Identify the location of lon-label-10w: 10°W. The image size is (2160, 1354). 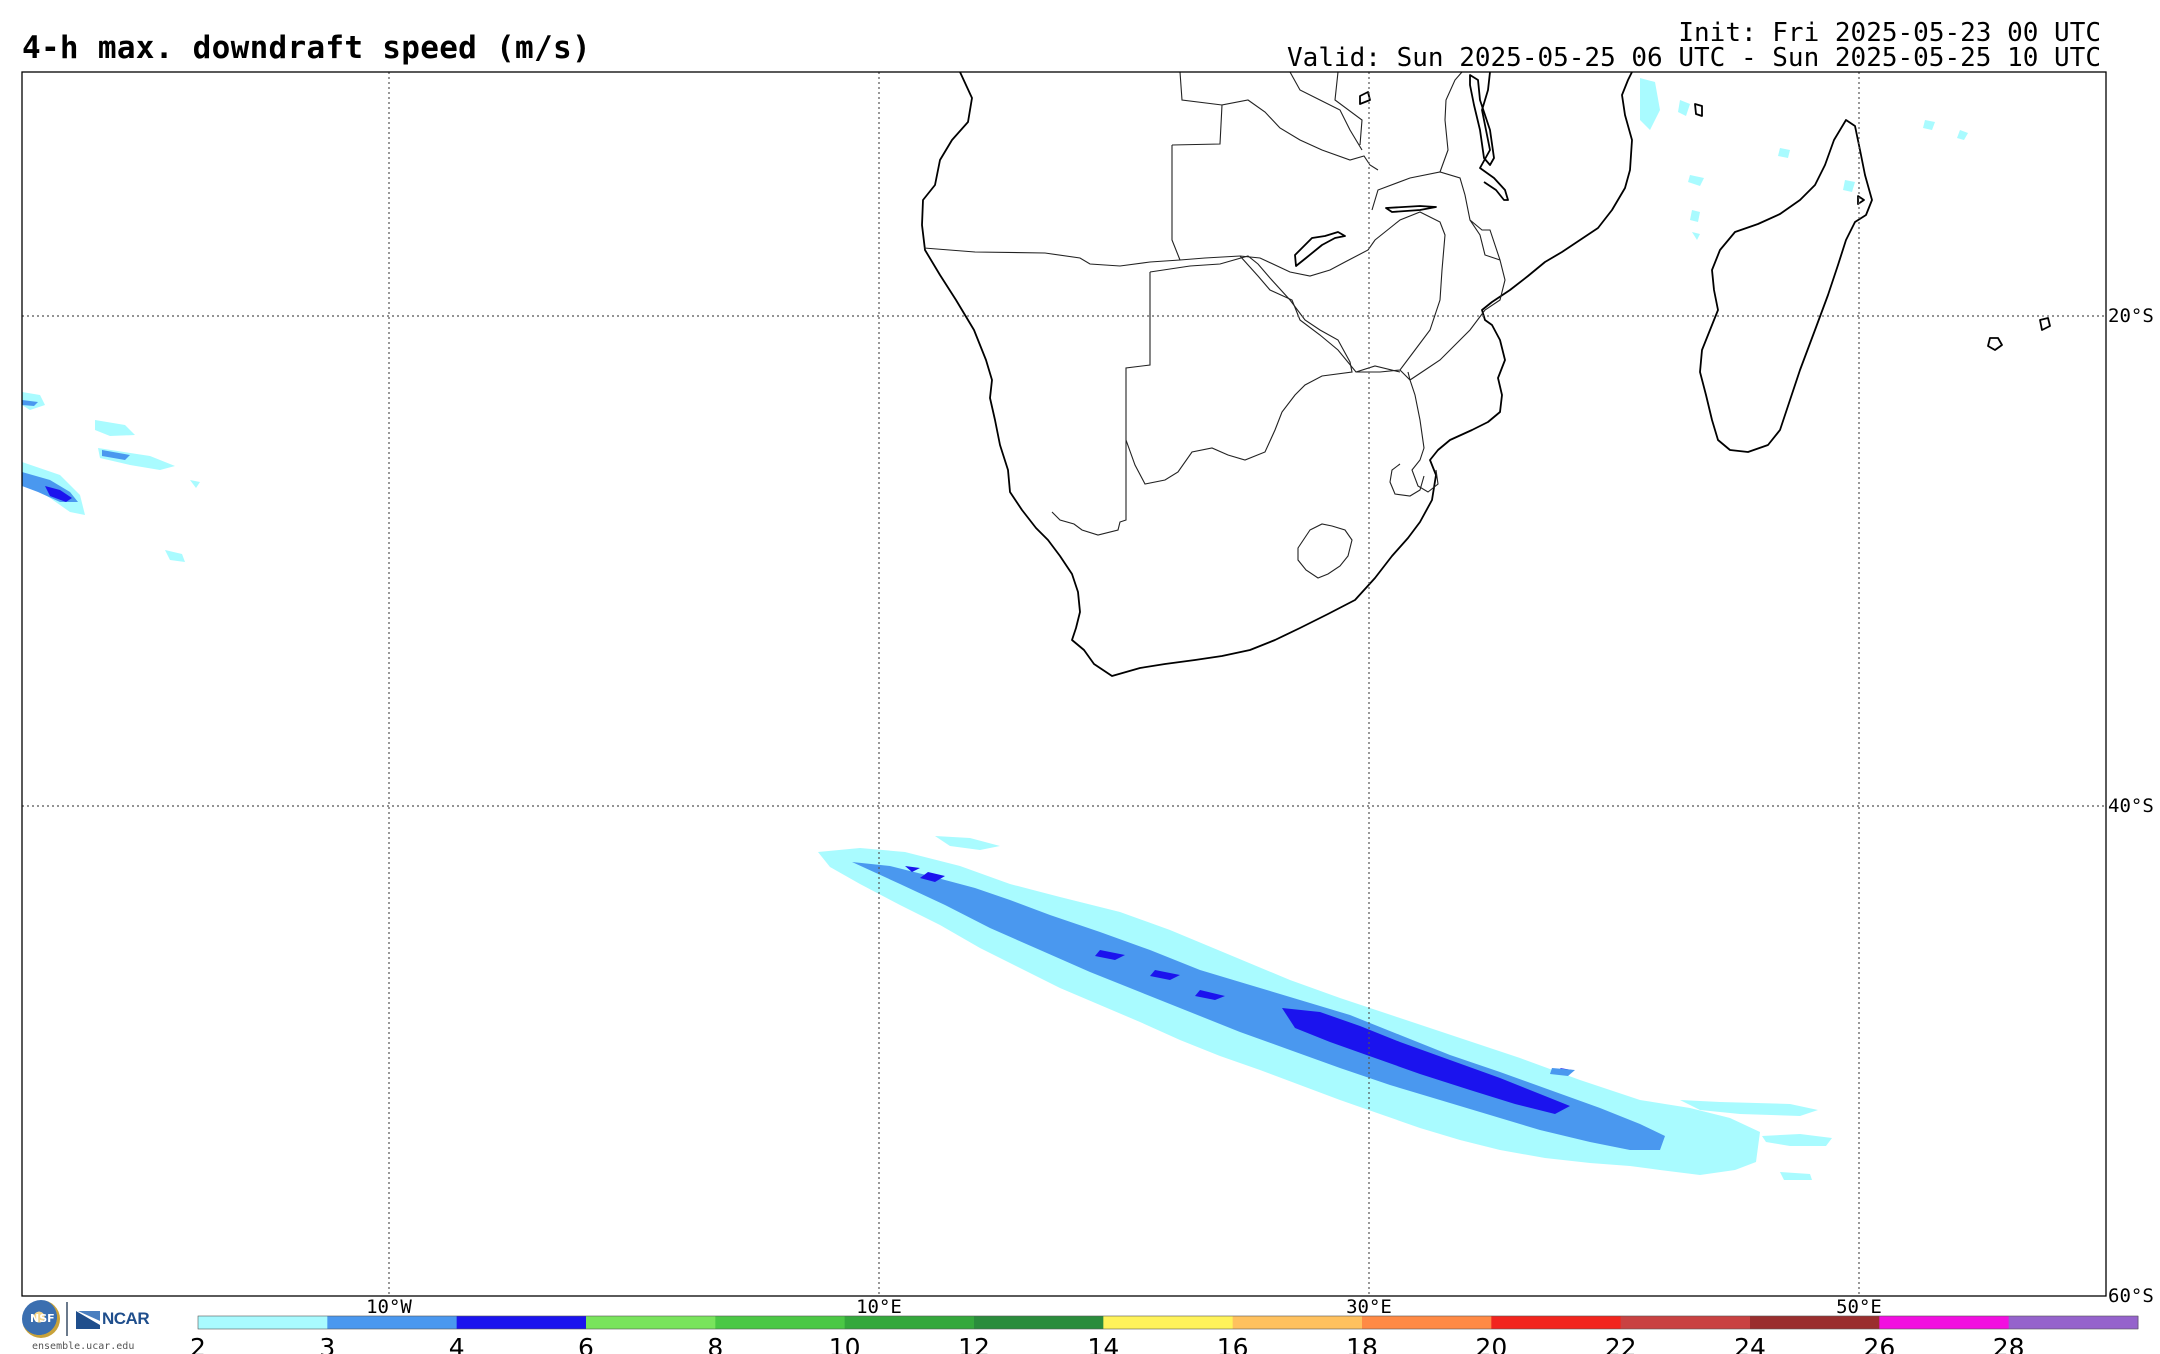
(389, 1307).